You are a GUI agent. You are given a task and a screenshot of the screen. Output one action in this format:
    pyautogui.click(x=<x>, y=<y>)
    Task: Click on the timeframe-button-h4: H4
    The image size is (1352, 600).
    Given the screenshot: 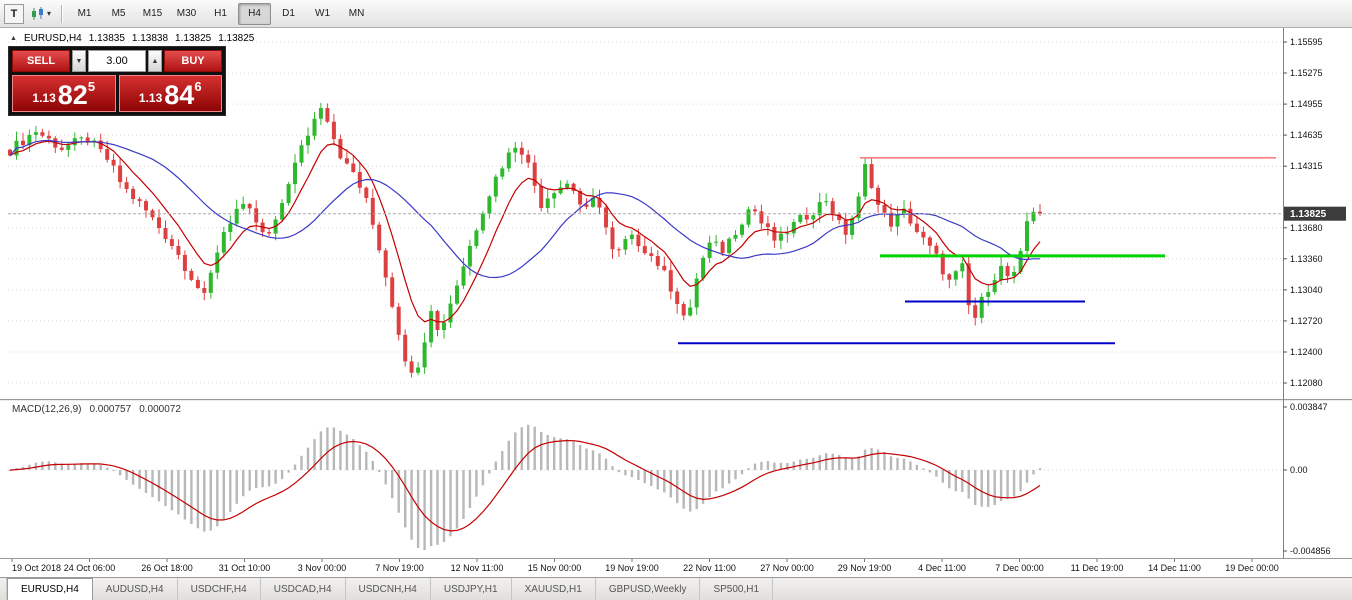 What is the action you would take?
    pyautogui.click(x=255, y=13)
    